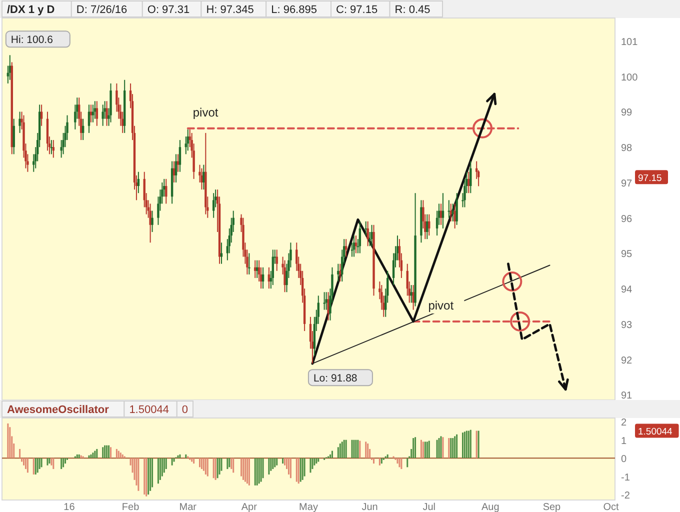 The height and width of the screenshot is (512, 680). What do you see at coordinates (188, 507) in the screenshot?
I see `x-tick-label: Mar` at bounding box center [188, 507].